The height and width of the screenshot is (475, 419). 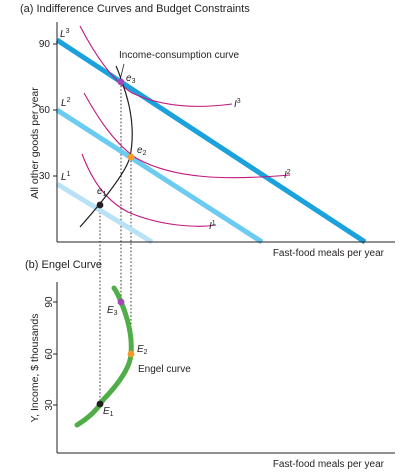 I want to click on indifference-curve-i1, so click(x=149, y=190).